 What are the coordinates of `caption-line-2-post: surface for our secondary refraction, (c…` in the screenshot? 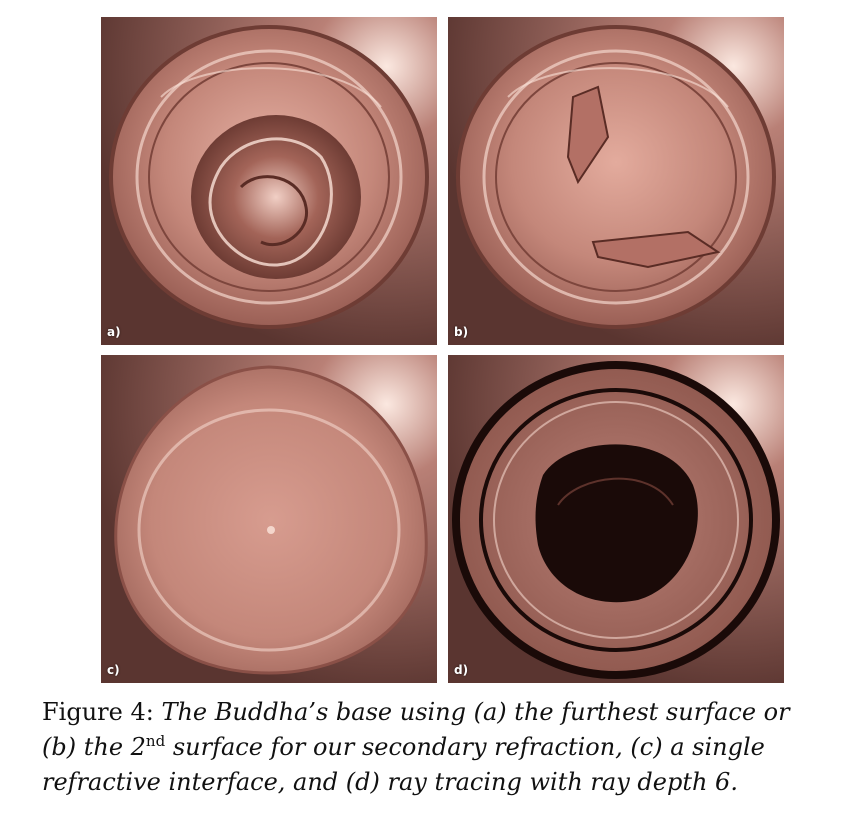 It's located at (465, 747).